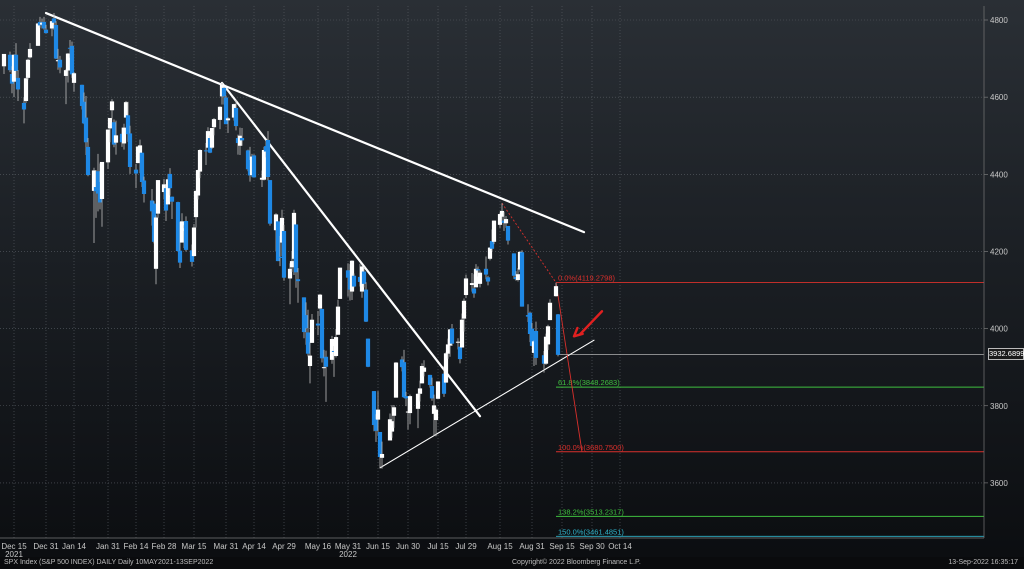 Image resolution: width=1024 pixels, height=569 pixels. I want to click on x-tick-label: Oct 14, so click(620, 546).